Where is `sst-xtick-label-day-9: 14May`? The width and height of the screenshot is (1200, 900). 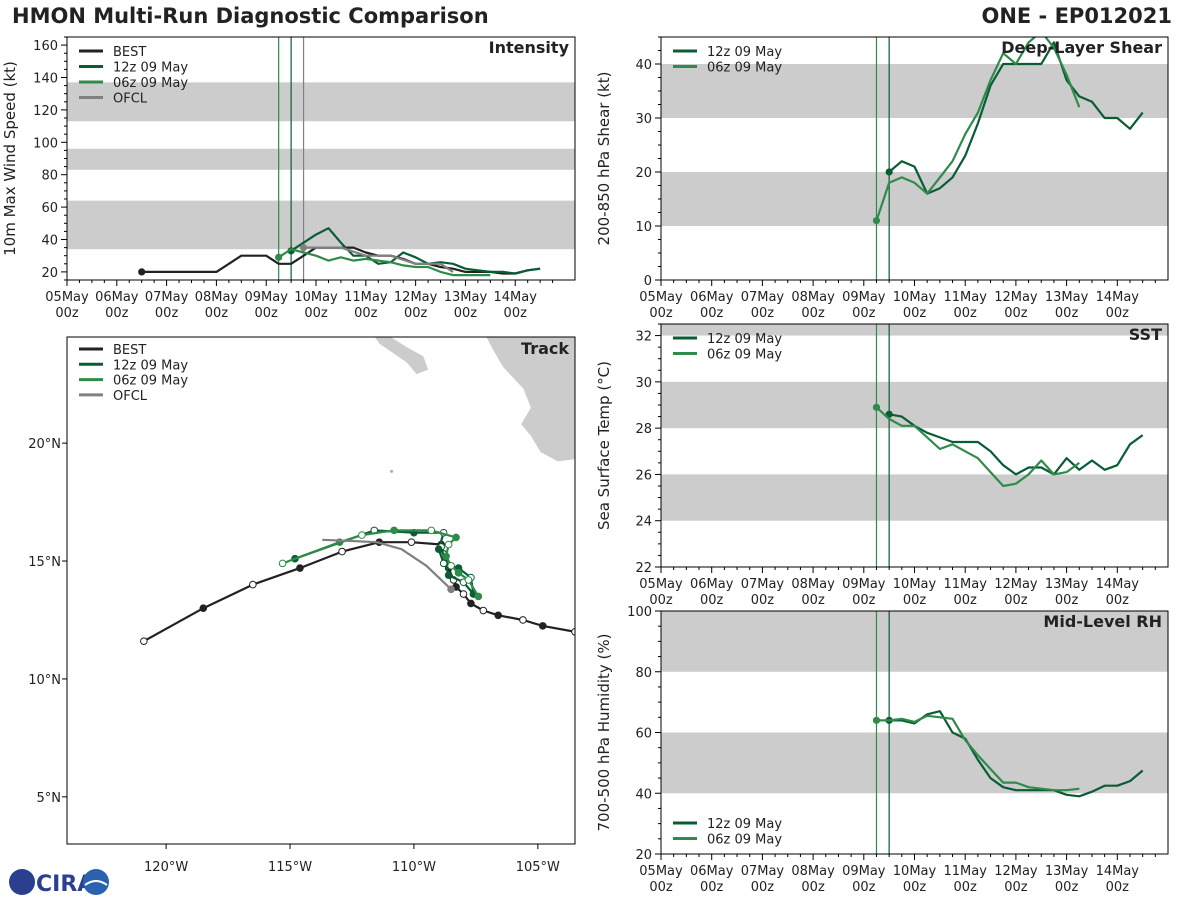 sst-xtick-label-day-9: 14May is located at coordinates (1118, 584).